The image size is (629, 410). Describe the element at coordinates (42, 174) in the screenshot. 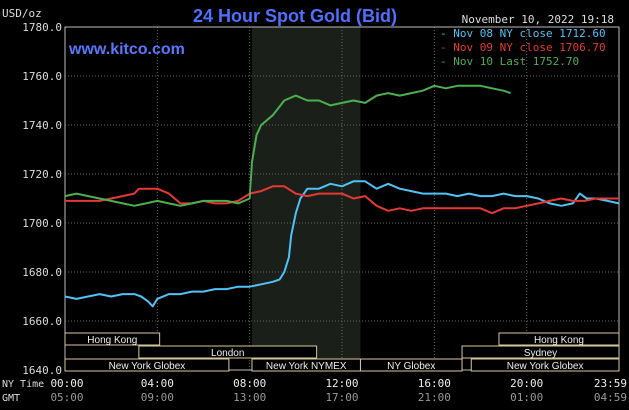

I see `y-tick-label: 1720.0` at that location.